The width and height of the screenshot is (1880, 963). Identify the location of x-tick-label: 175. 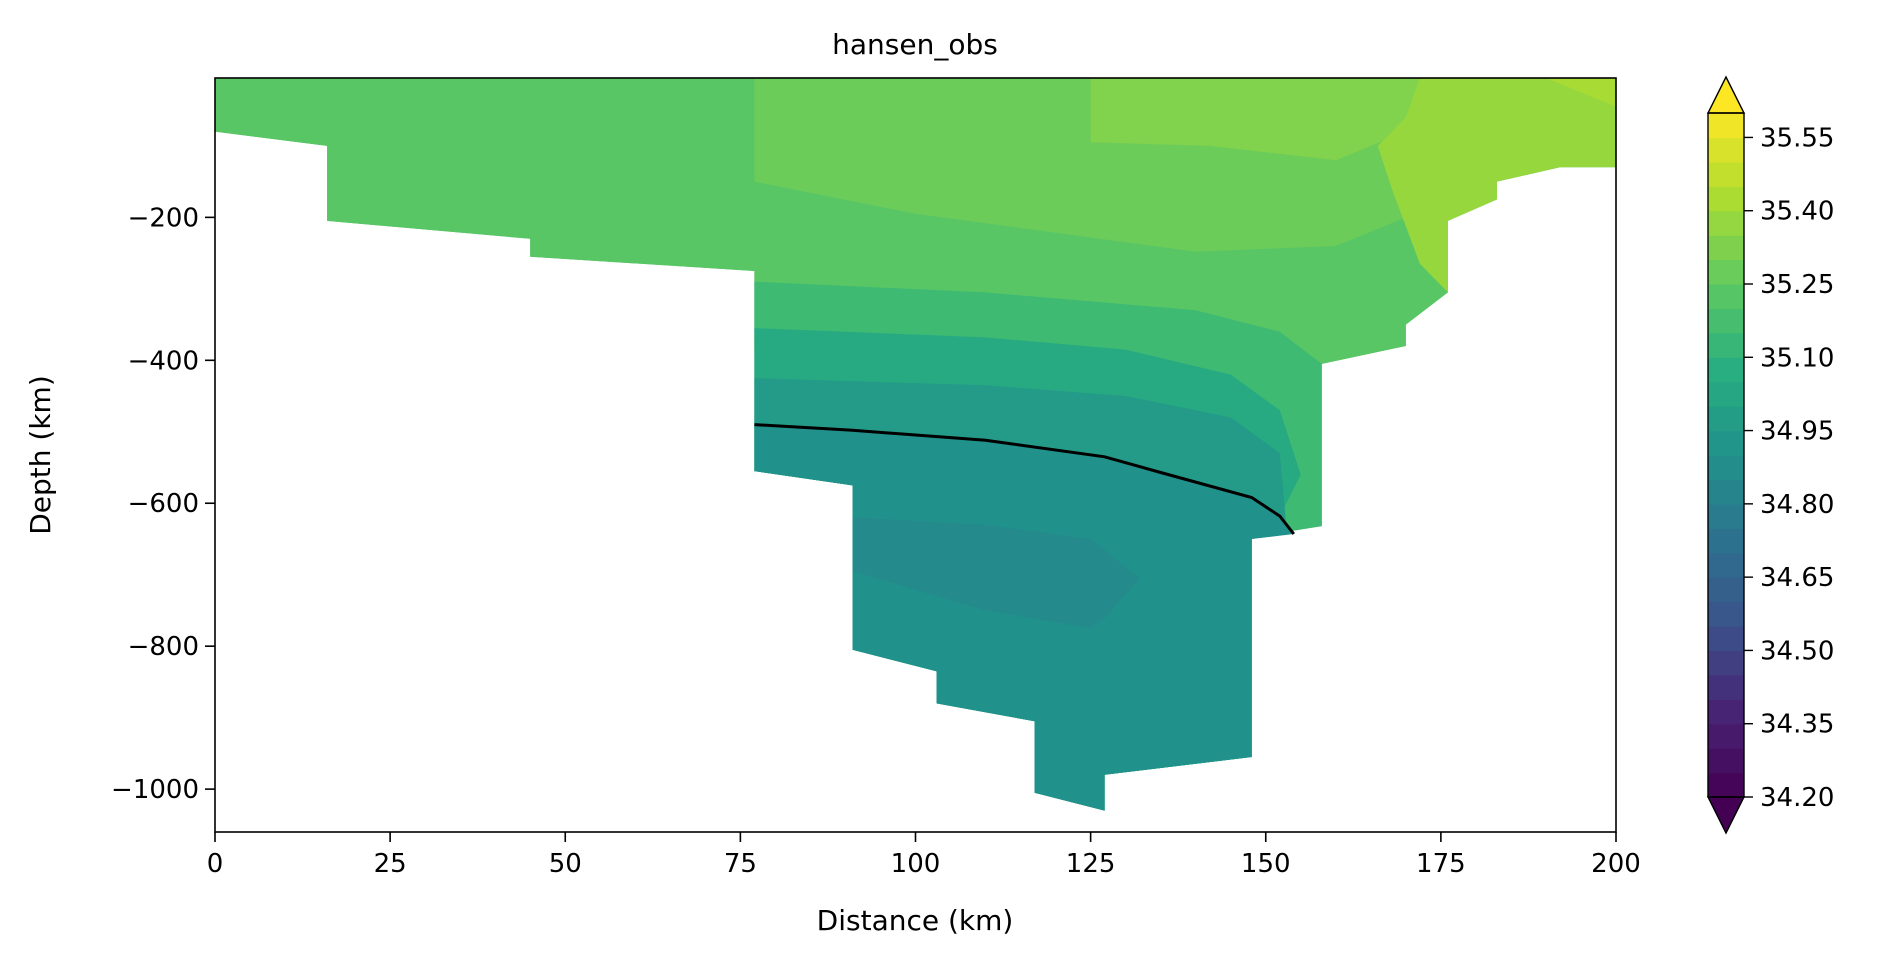
(1441, 864).